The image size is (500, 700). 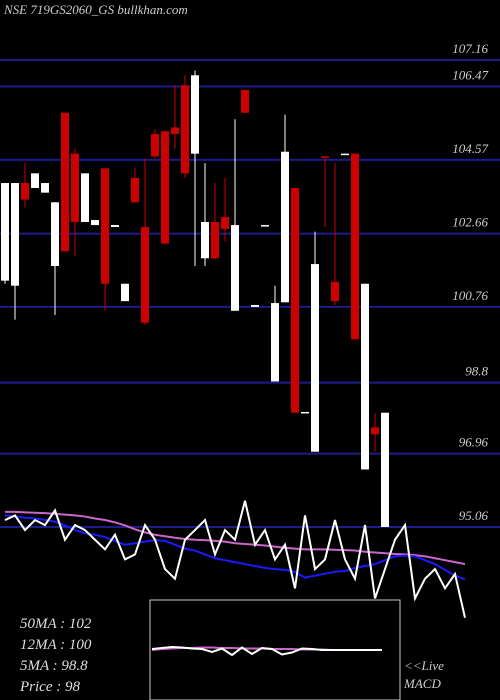 What do you see at coordinates (54, 666) in the screenshot?
I see `stat-label: 5MA : 98.8` at bounding box center [54, 666].